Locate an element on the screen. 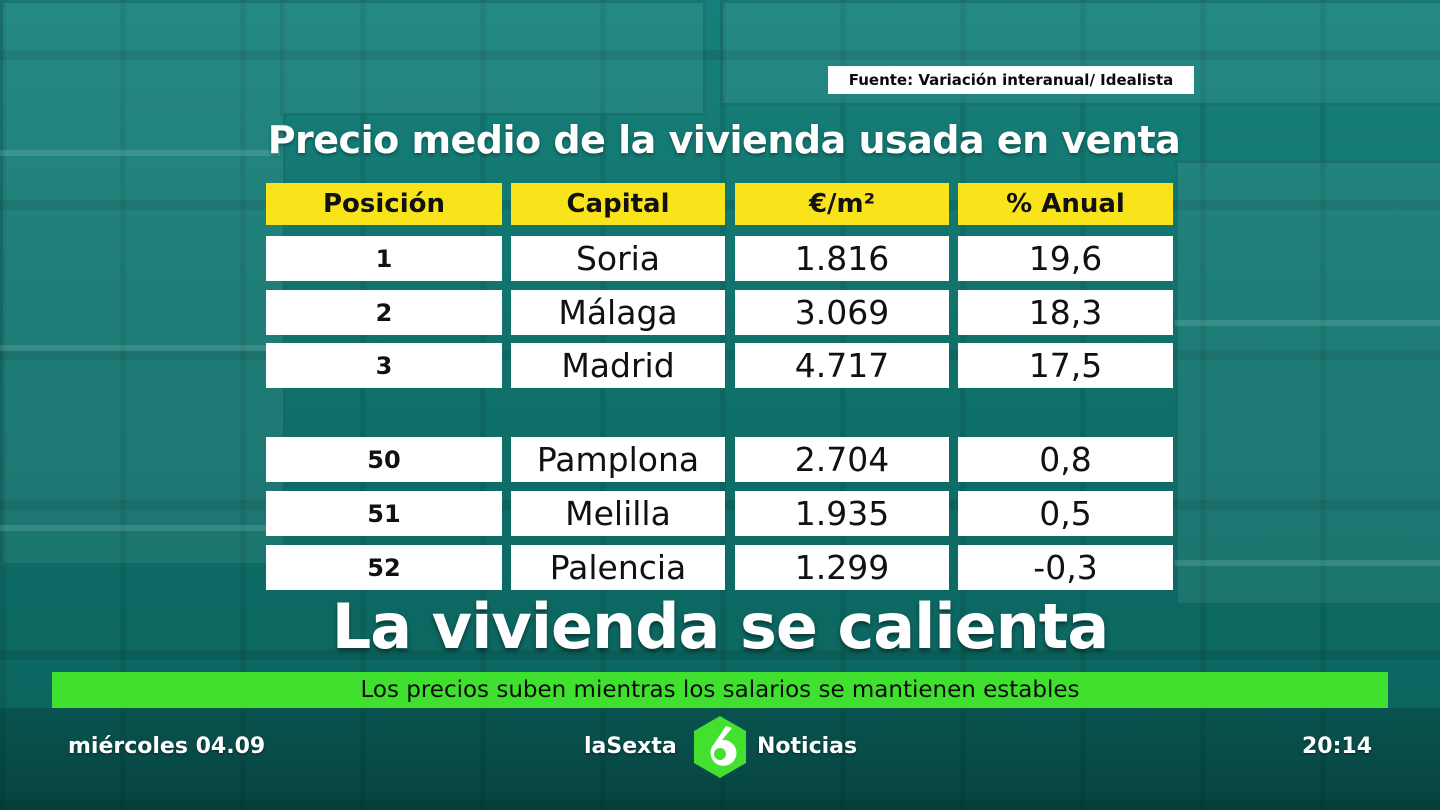  lasexta-6-logo-icon is located at coordinates (720, 747).